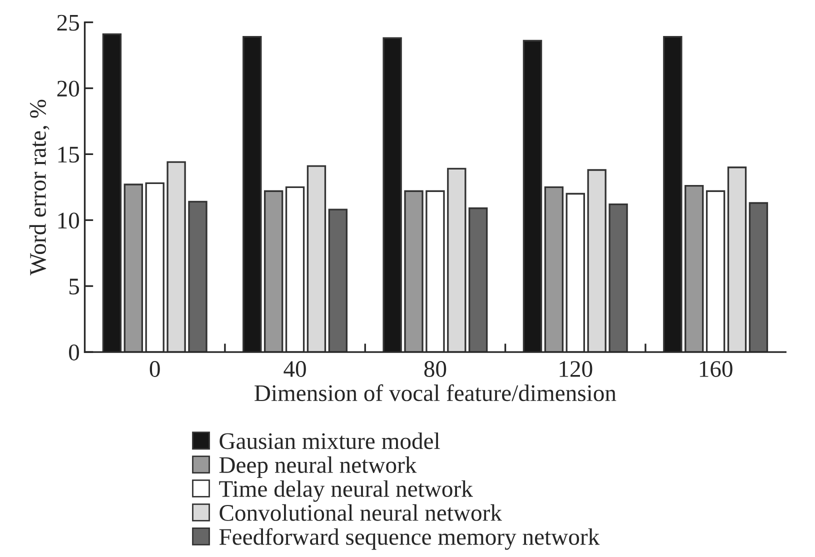  What do you see at coordinates (361, 512) in the screenshot?
I see `legend-label: Convolutional neural network` at bounding box center [361, 512].